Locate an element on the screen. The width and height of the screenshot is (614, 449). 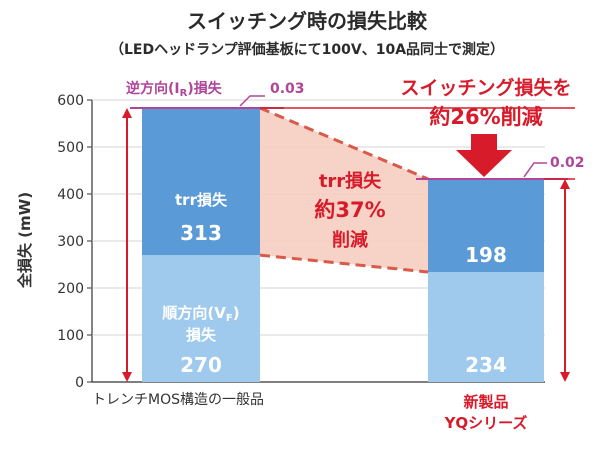
trr-reduction-band is located at coordinates (344, 190).